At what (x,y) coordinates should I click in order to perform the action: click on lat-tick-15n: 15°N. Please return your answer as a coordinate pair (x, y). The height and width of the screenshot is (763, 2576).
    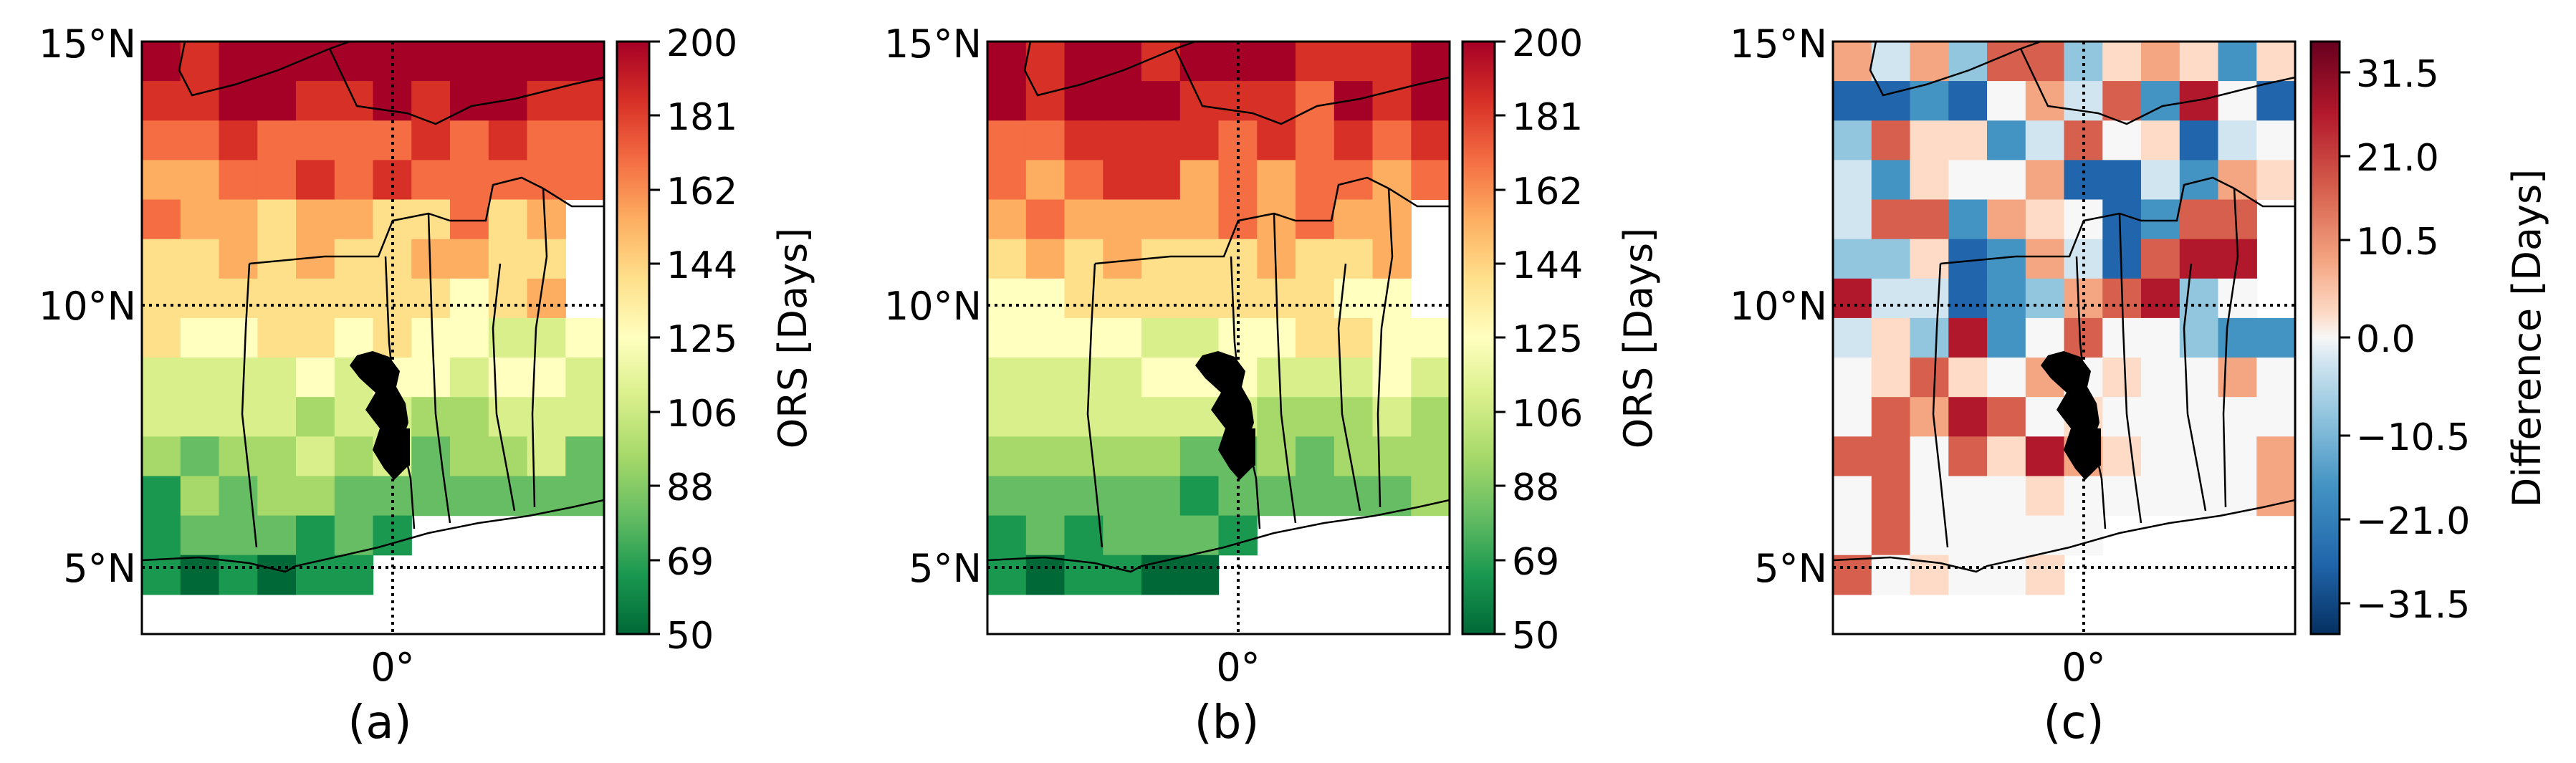
    Looking at the image, I should click on (933, 44).